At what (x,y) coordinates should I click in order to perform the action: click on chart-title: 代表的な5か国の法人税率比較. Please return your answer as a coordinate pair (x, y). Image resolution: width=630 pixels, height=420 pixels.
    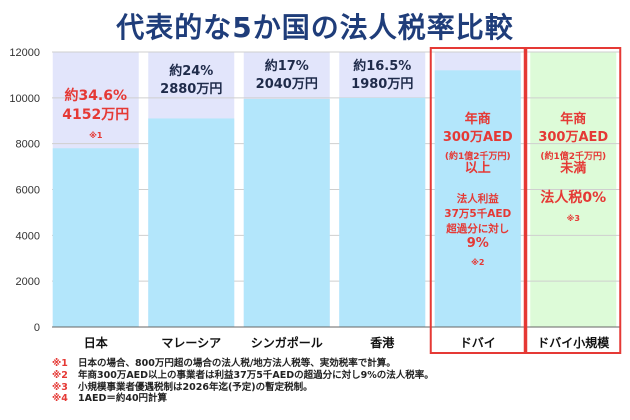
    Looking at the image, I should click on (315, 27).